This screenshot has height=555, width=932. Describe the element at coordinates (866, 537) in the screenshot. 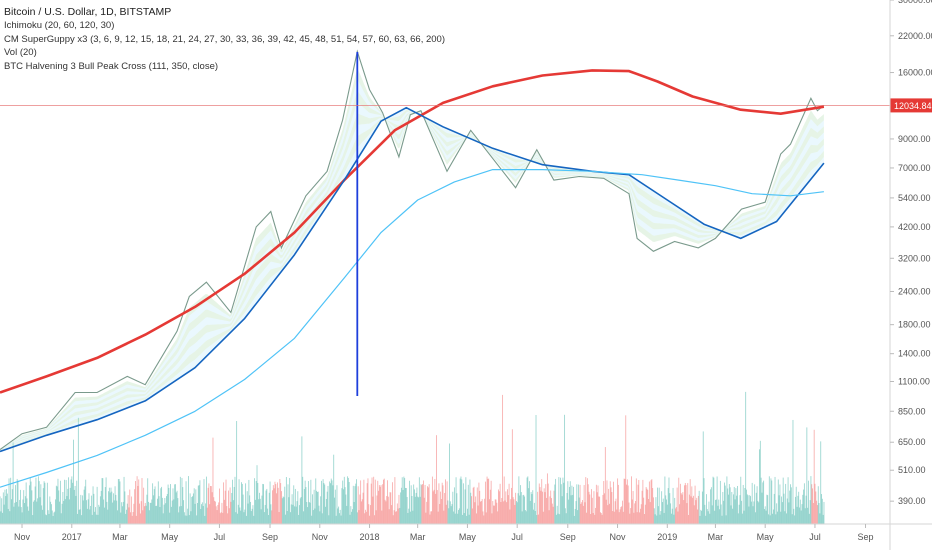

I see `x-tick-label: Sep` at that location.